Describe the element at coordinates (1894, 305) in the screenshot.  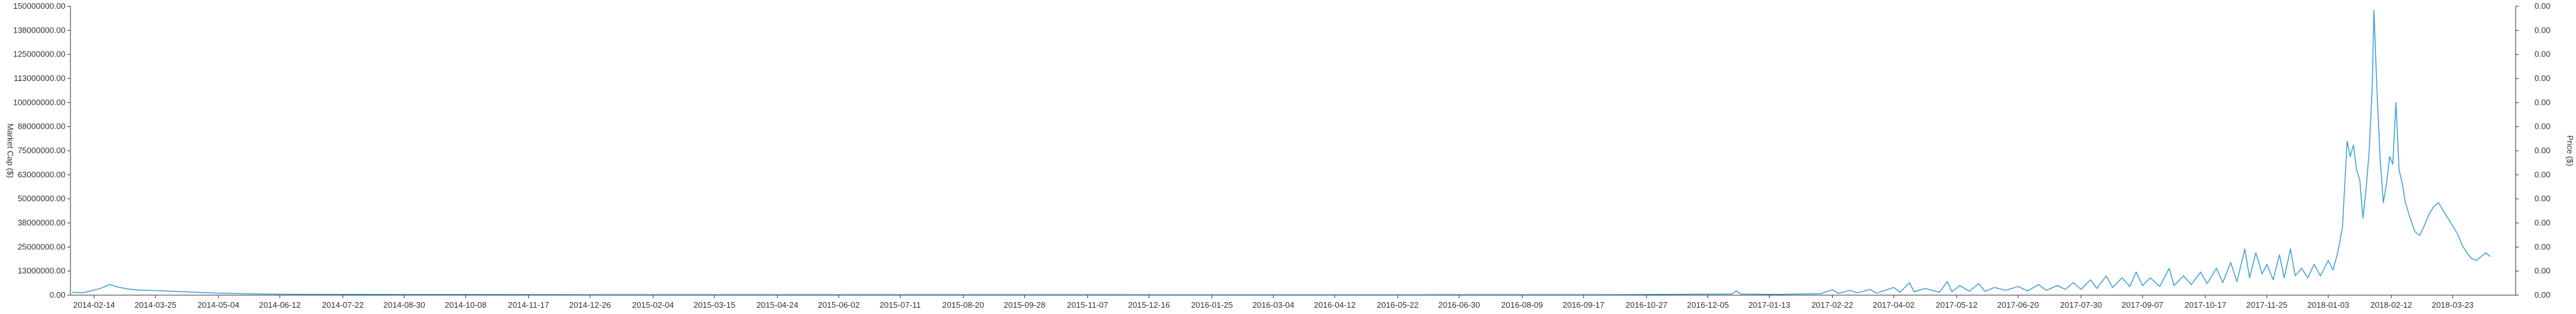
I see `x-tick-label: 2017-04-02` at that location.